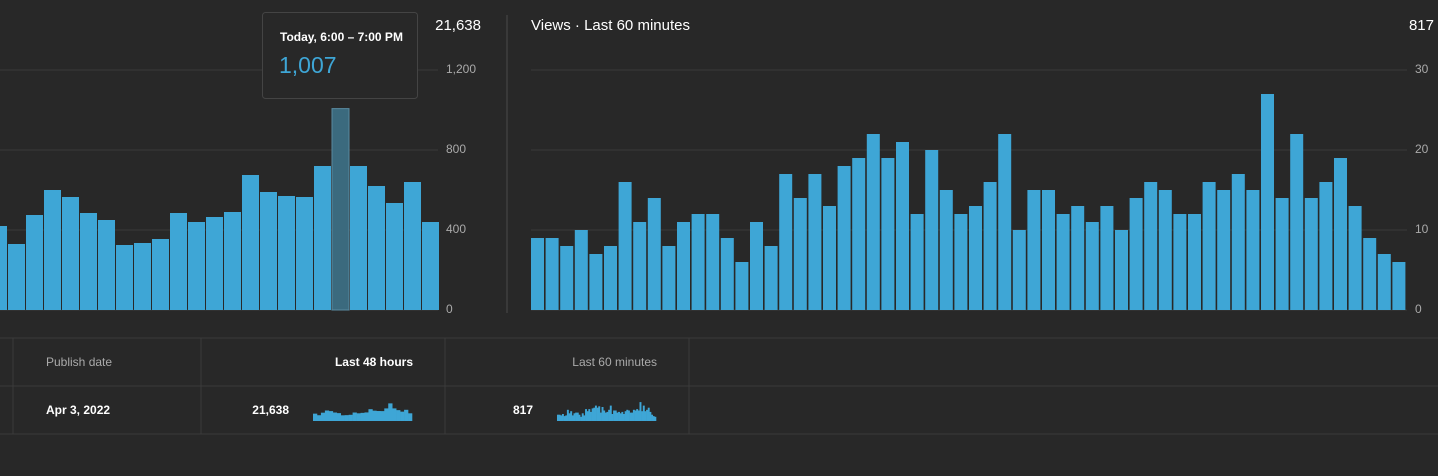 The height and width of the screenshot is (476, 1438). Describe the element at coordinates (523, 410) in the screenshot. I see `cell: 817` at that location.